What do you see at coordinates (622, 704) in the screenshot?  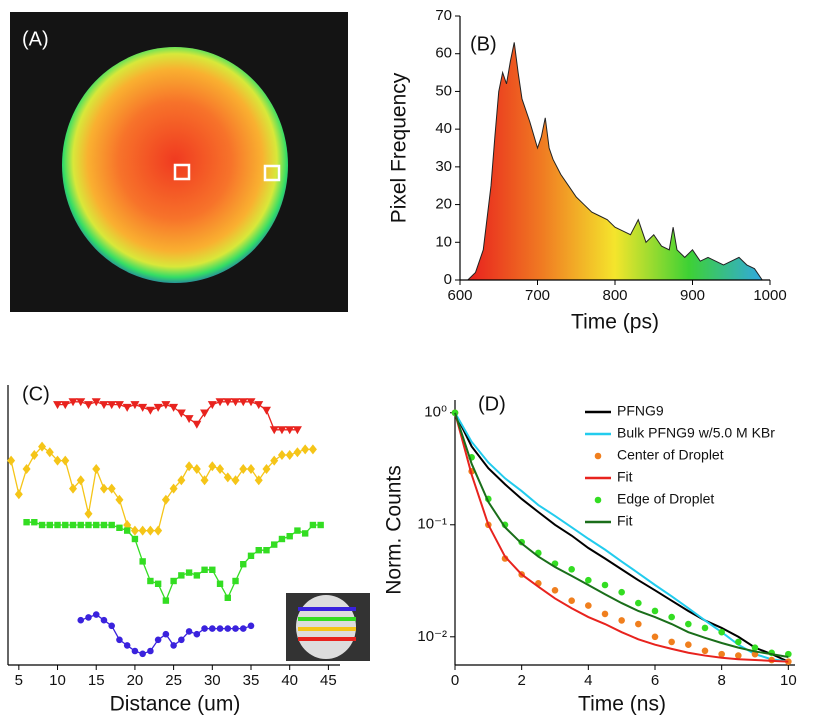 I see `x-axis-label: Time (ns)` at bounding box center [622, 704].